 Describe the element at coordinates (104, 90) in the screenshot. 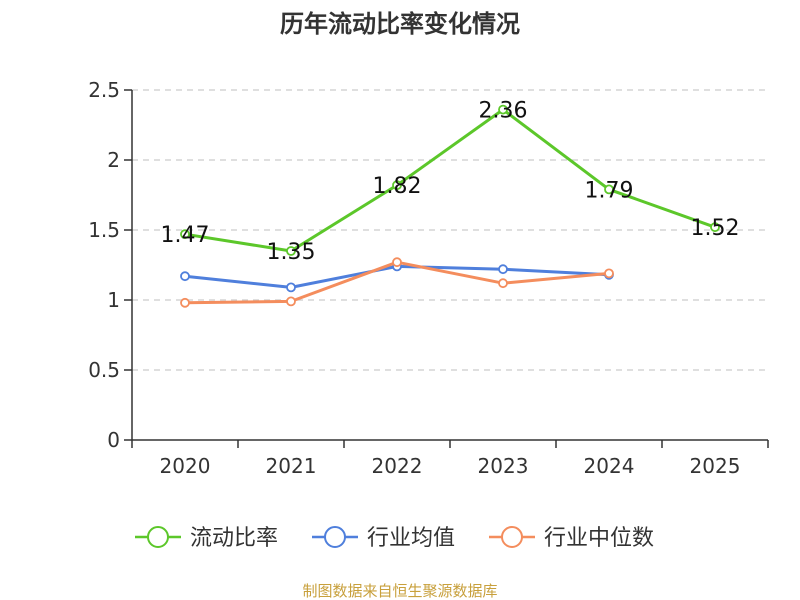

I see `y-tick-label: 2.5` at that location.